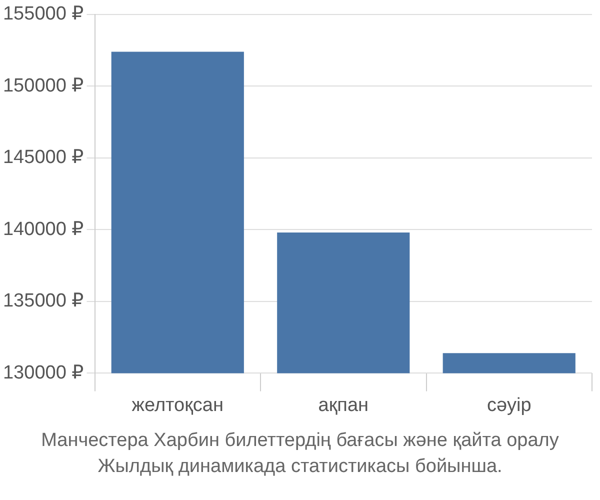  Describe the element at coordinates (43, 373) in the screenshot. I see `y-tick-label: 130000 ₽` at that location.